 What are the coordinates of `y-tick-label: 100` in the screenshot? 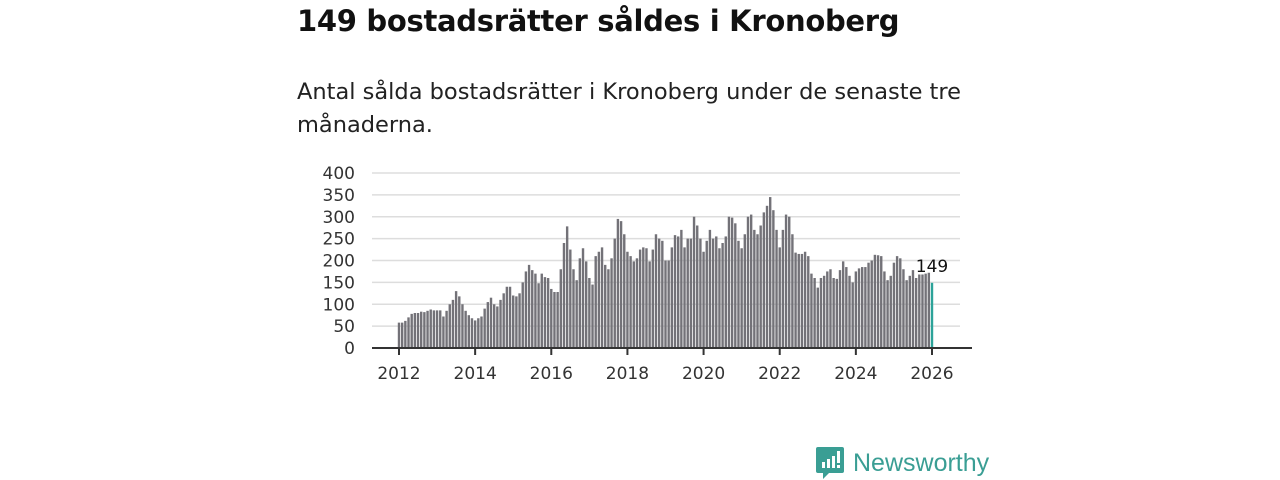 It's located at (339, 305).